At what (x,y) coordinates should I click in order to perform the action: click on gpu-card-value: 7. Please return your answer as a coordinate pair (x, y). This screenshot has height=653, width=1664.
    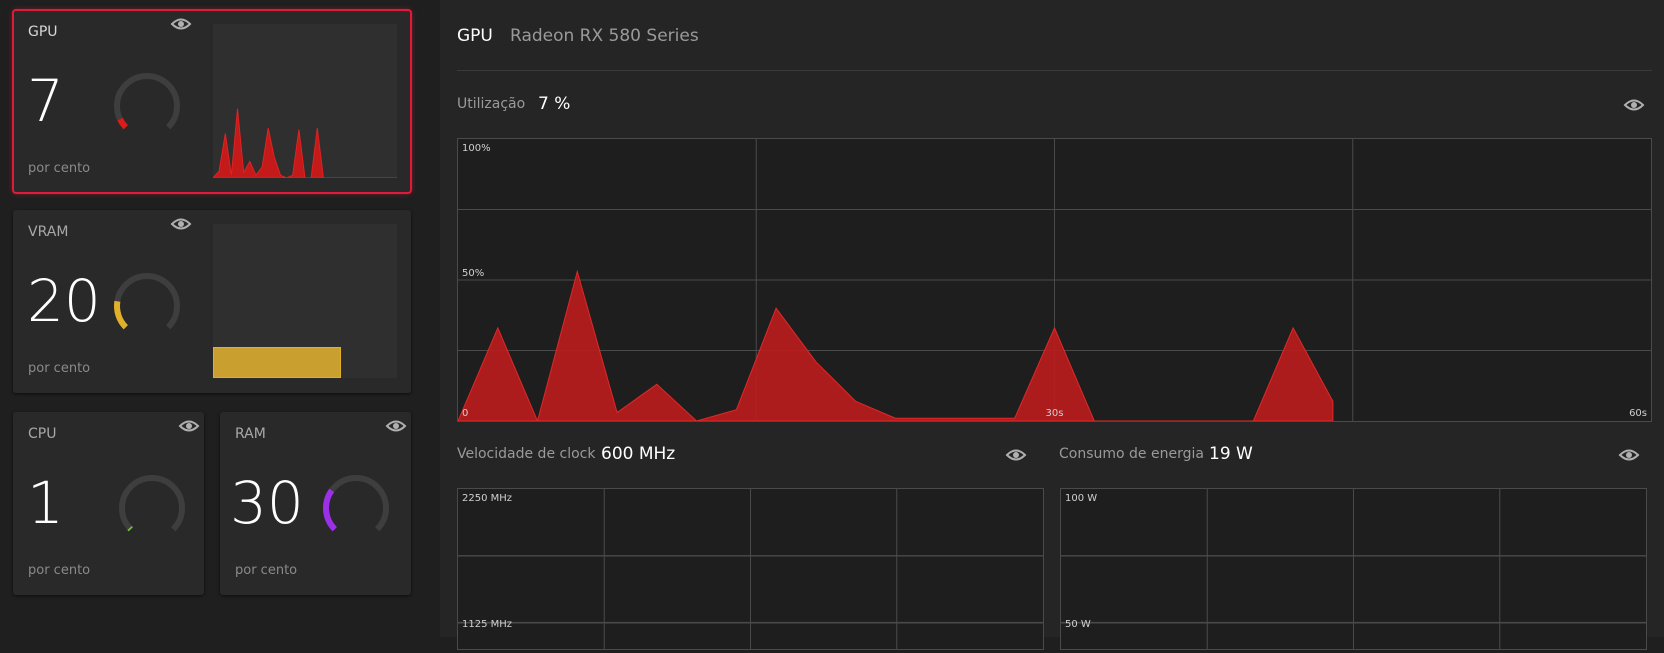
    Looking at the image, I should click on (45, 101).